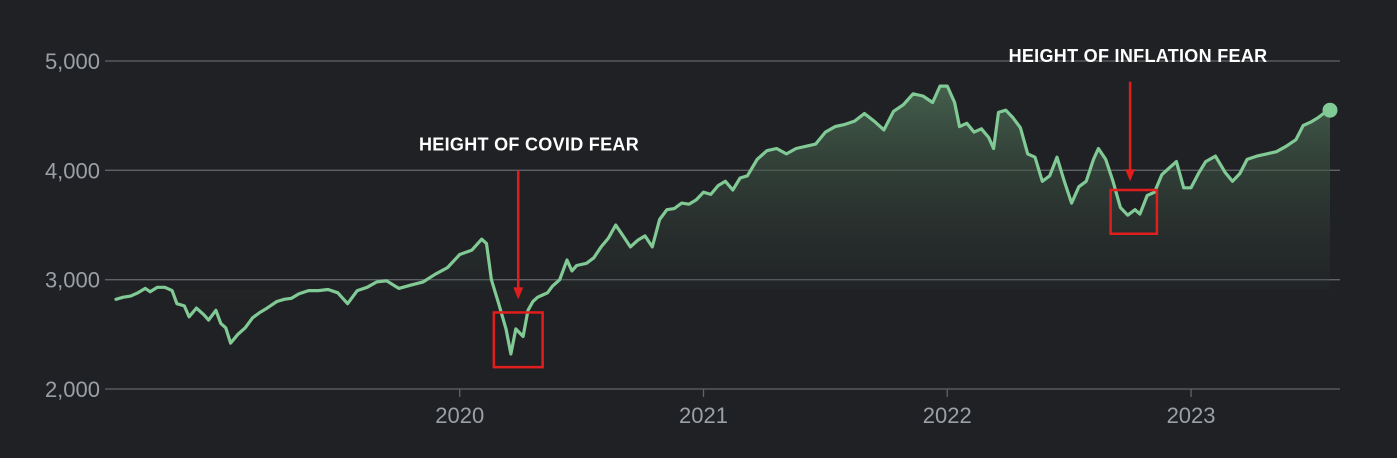 This screenshot has height=458, width=1397. I want to click on x-tick-label: 2020, so click(459, 415).